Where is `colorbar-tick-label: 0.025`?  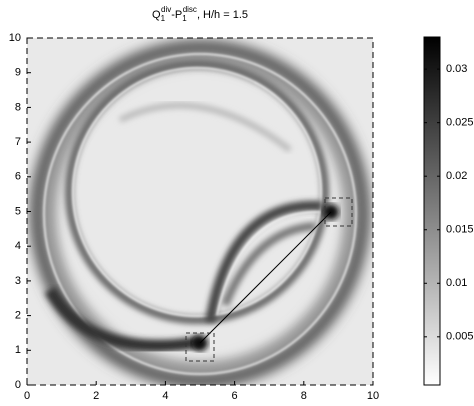
colorbar-tick-label: 0.025 is located at coordinates (460, 123).